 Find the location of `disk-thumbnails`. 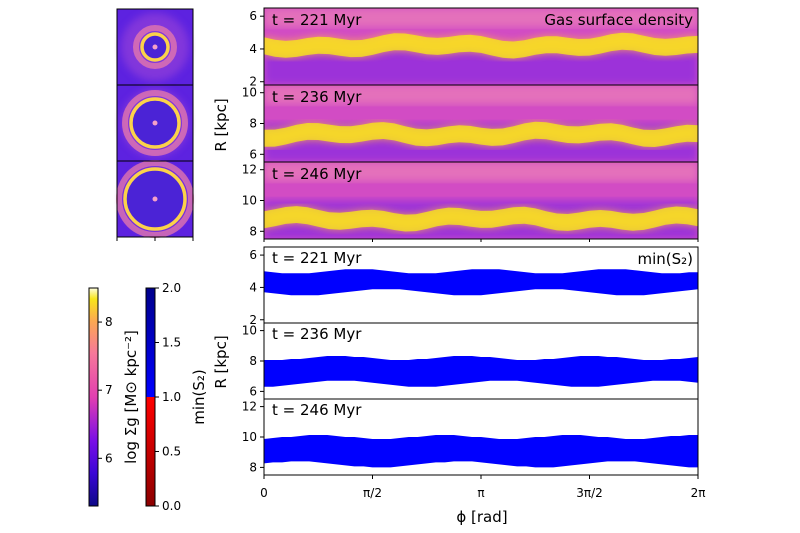

disk-thumbnails is located at coordinates (155, 124).